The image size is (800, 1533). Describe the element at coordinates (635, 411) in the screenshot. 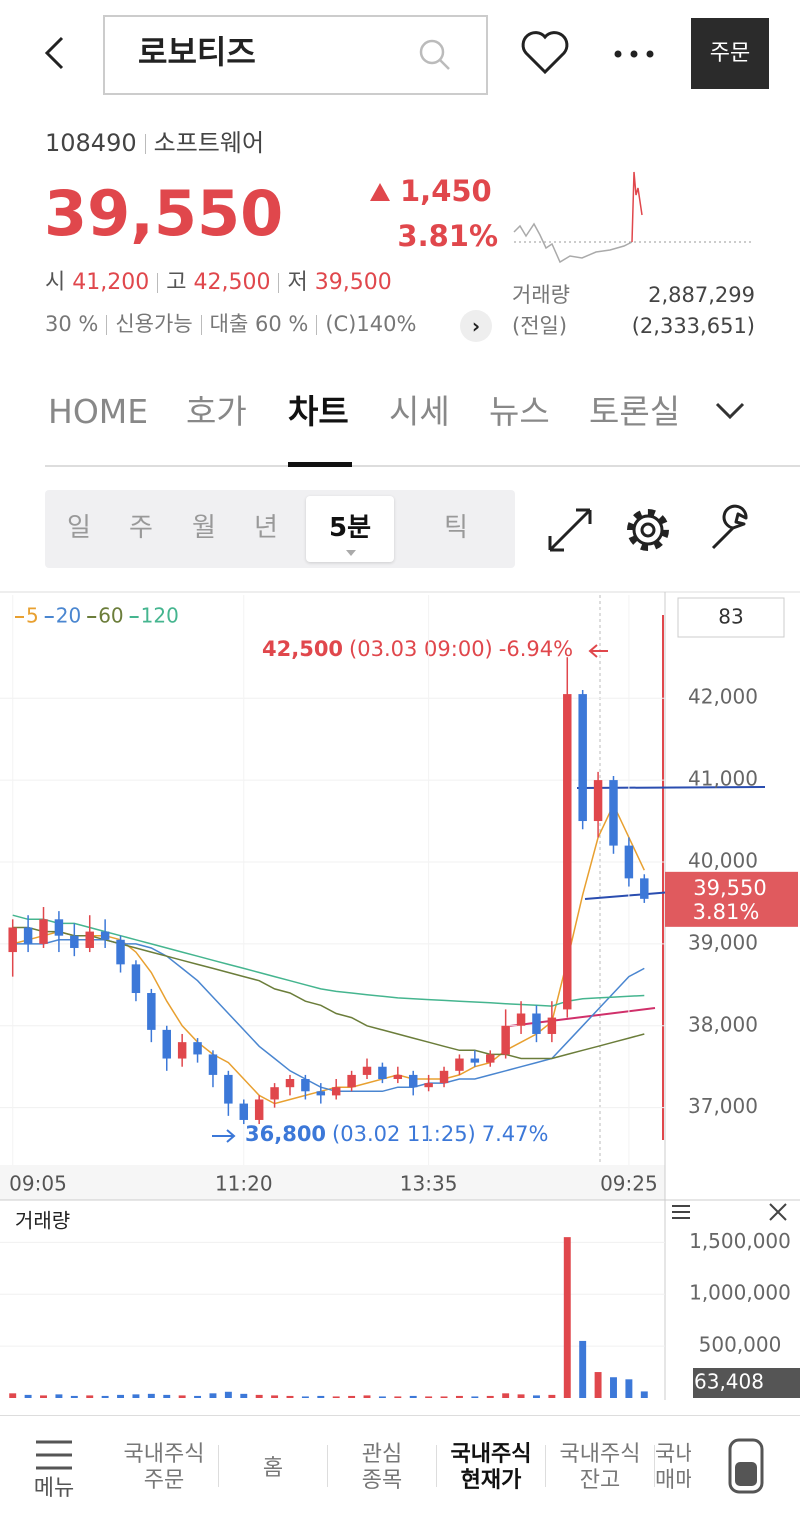

I see `tab: 토론실` at that location.